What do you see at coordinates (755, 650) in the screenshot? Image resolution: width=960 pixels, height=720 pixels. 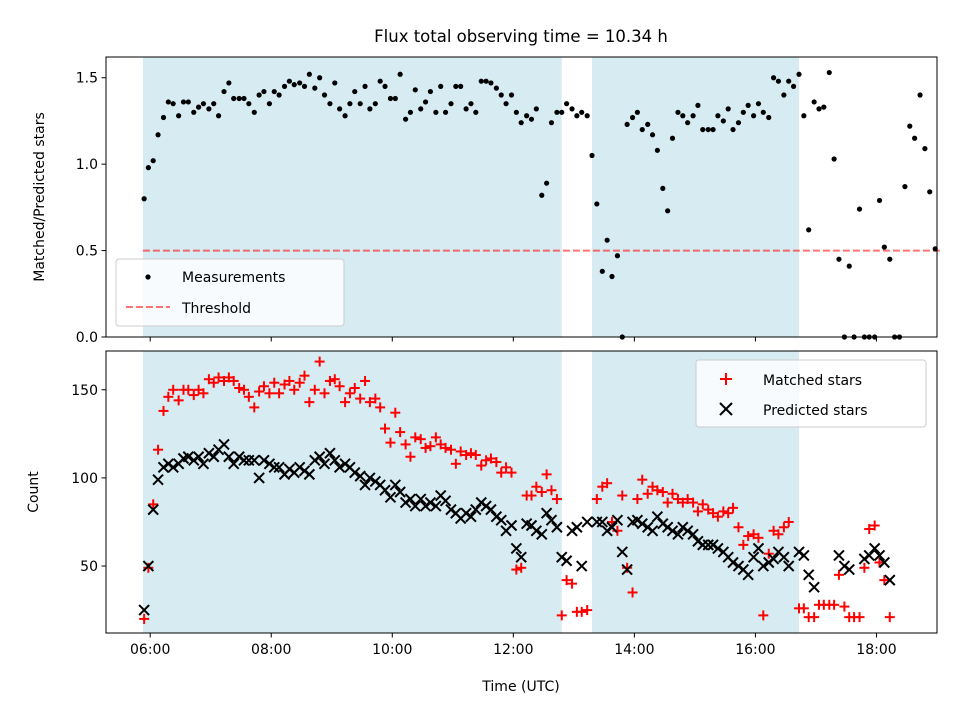 I see `x-tick-label: 16:00` at bounding box center [755, 650].